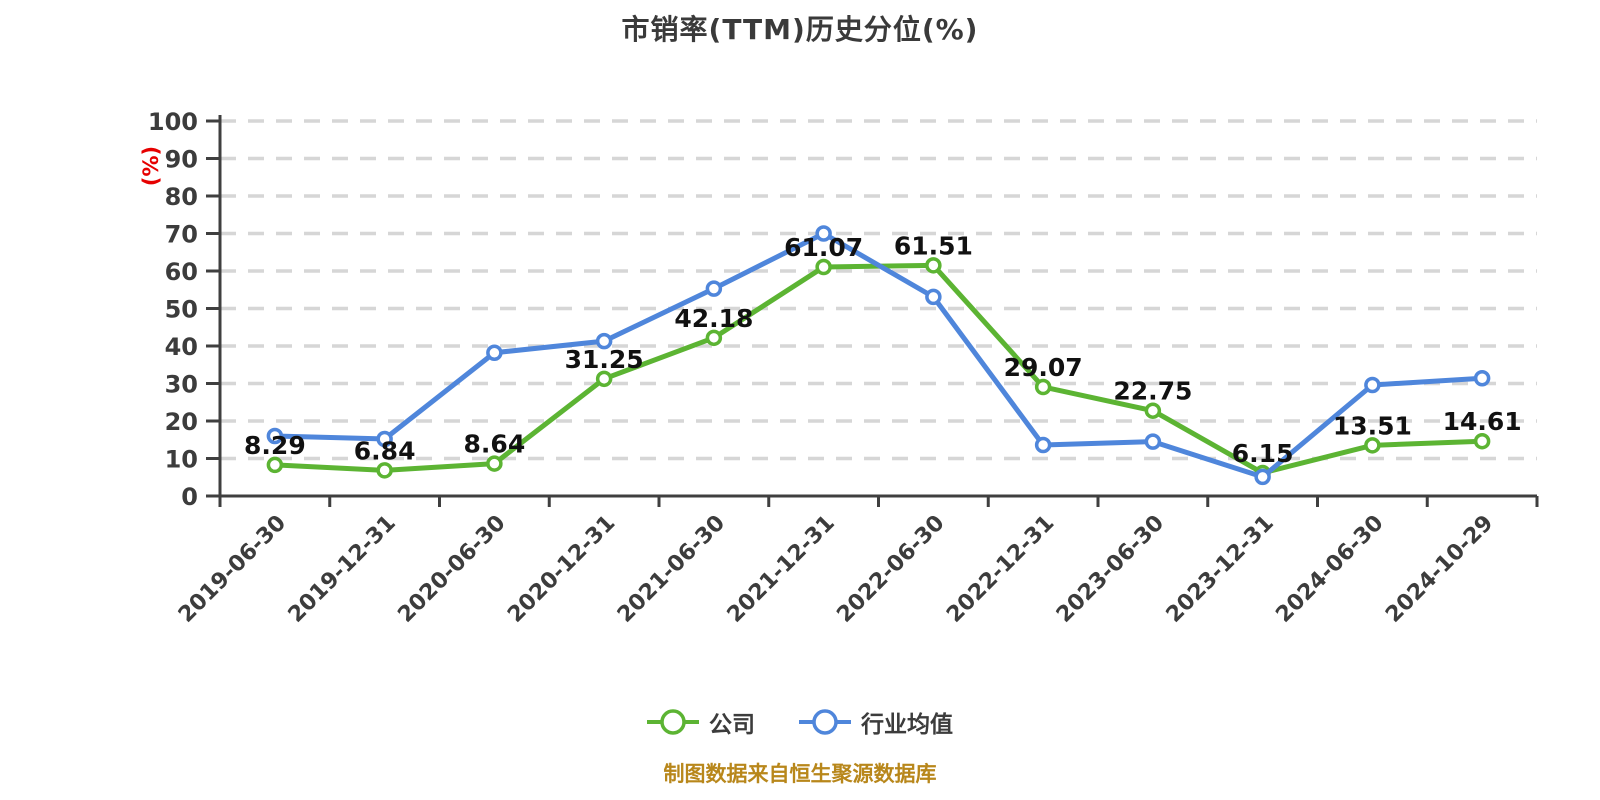  Describe the element at coordinates (701, 722) in the screenshot. I see `legend-item-company: 公司` at that location.